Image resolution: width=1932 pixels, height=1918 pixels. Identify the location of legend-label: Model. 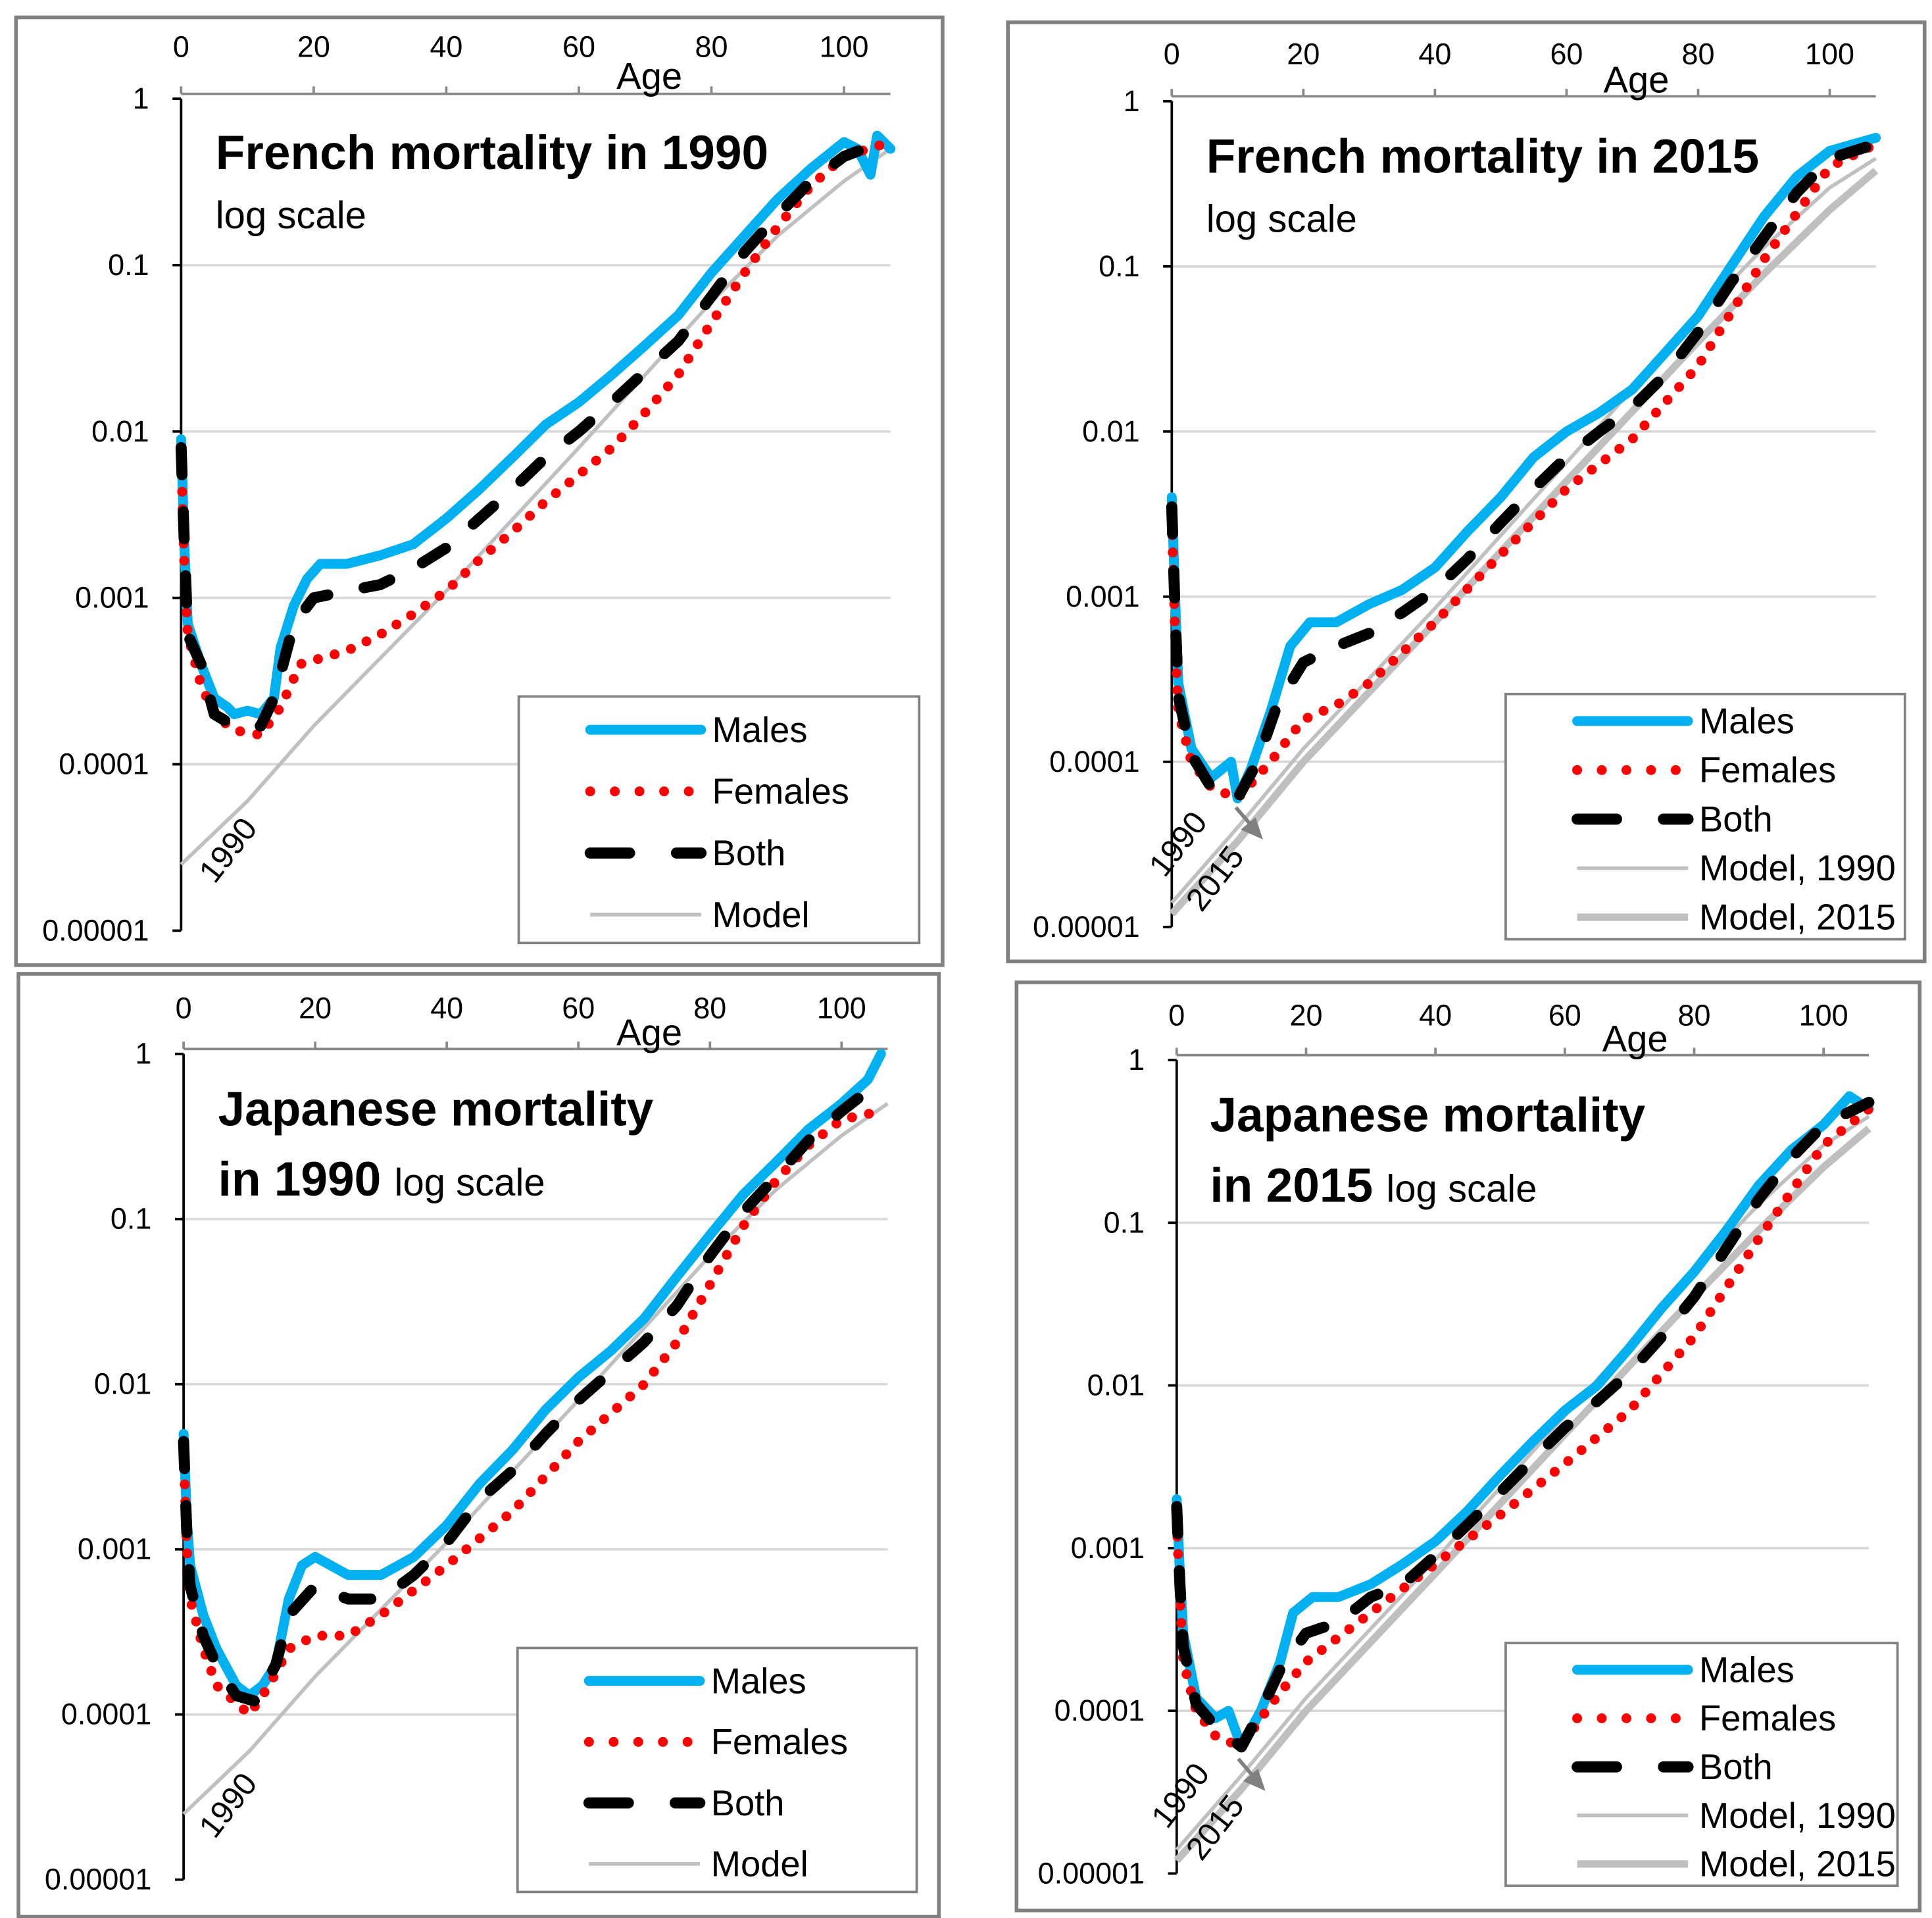
(759, 1864).